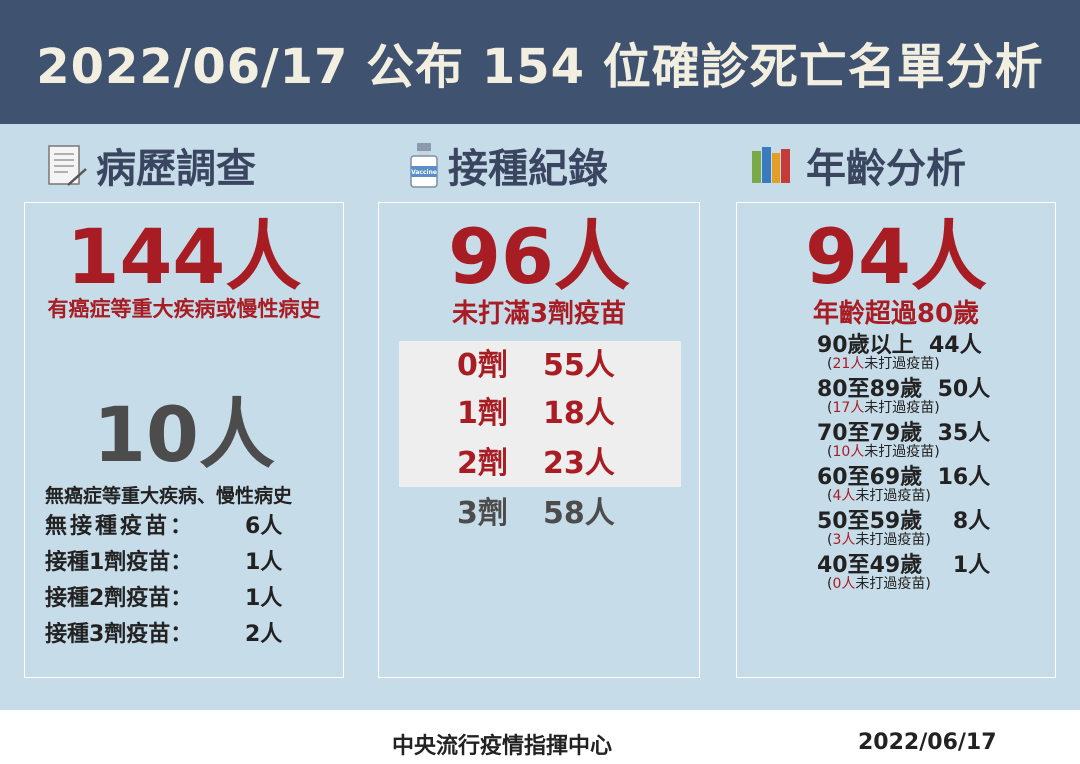 Image resolution: width=1080 pixels, height=764 pixels. Describe the element at coordinates (528, 169) in the screenshot. I see `vaccination-title-text: 接種紀錄` at that location.